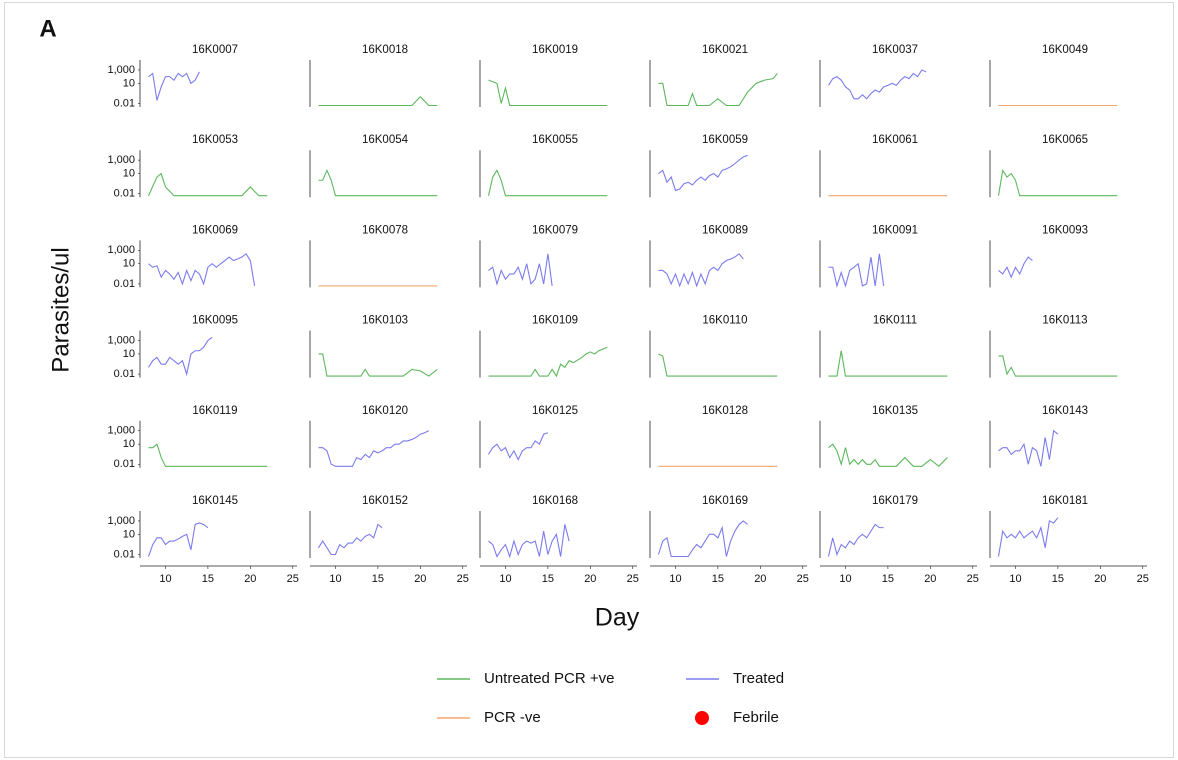  Describe the element at coordinates (725, 411) in the screenshot. I see `panel-title: 16K0128` at that location.